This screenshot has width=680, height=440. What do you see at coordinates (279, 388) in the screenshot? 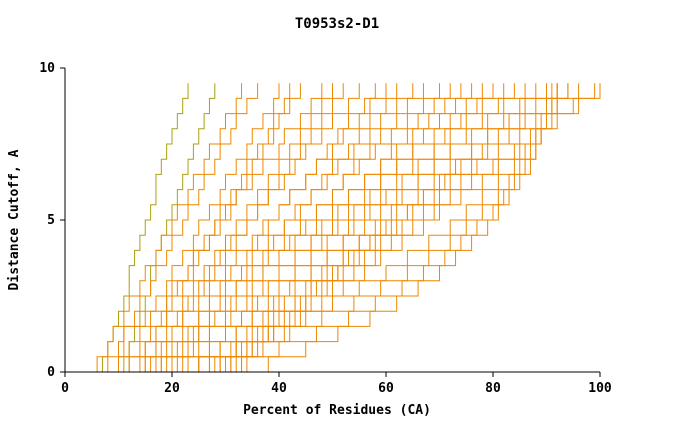
I see `x-tick-label: 40` at bounding box center [279, 388].